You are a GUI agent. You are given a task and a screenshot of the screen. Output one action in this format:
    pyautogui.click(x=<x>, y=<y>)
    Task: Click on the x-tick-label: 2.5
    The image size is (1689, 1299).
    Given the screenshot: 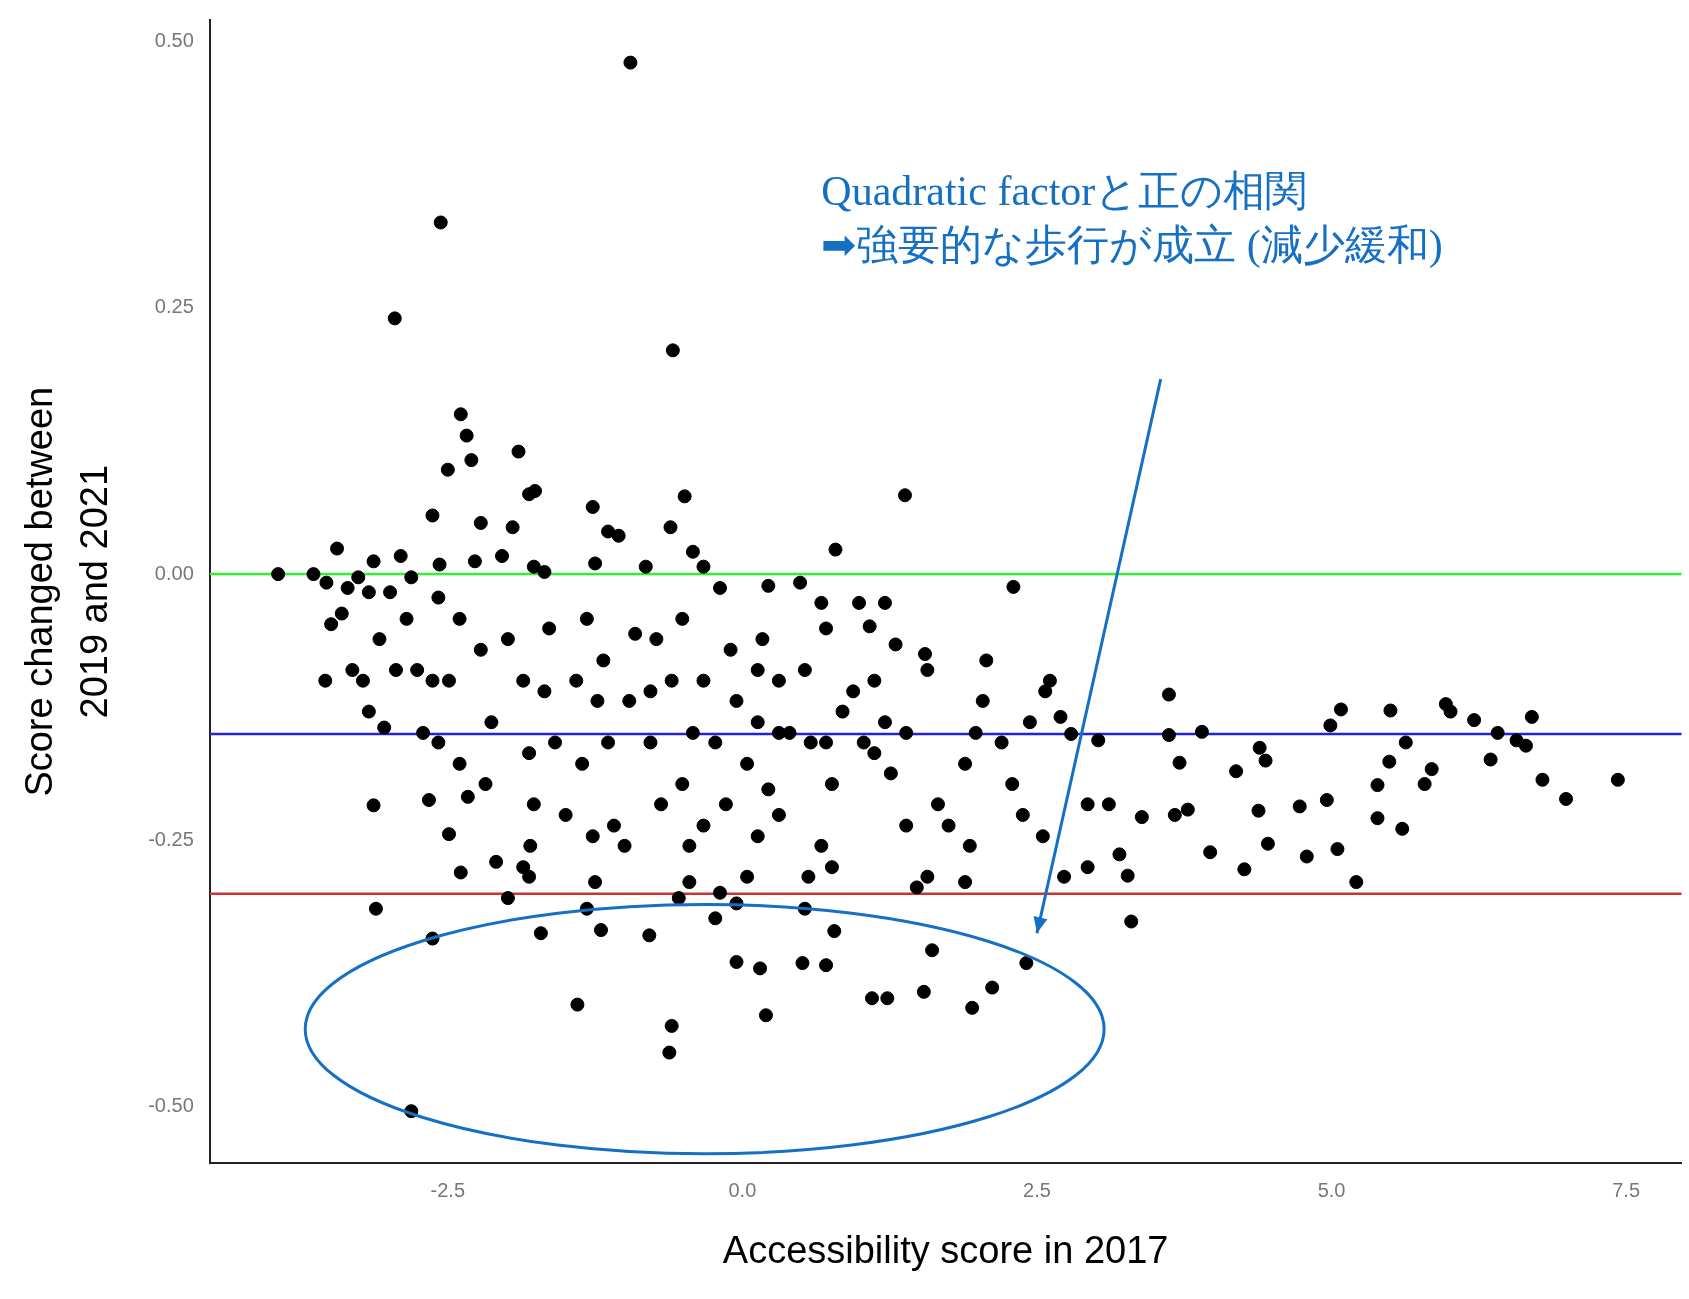 What is the action you would take?
    pyautogui.click(x=1037, y=1189)
    